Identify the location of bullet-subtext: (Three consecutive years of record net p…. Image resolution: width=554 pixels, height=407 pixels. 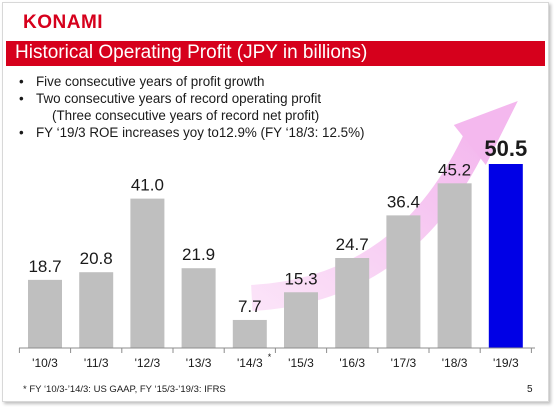
(186, 115).